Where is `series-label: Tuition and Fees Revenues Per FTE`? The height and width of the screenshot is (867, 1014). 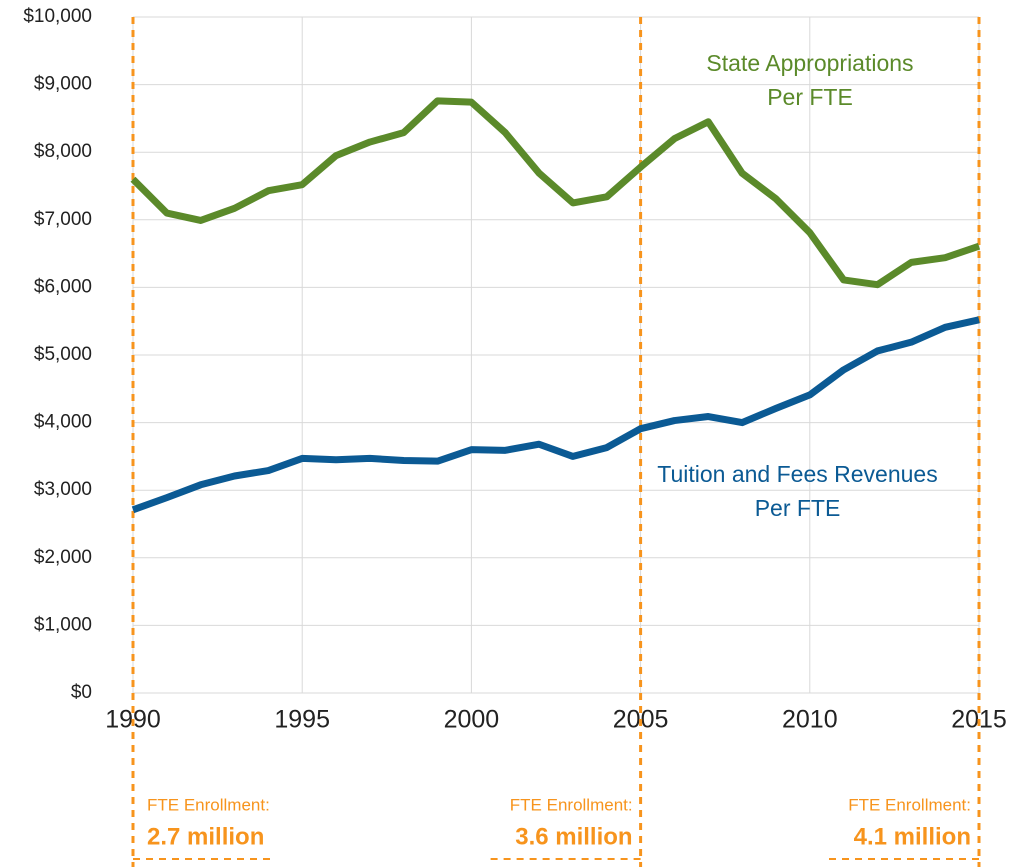
series-label: Tuition and Fees Revenues Per FTE is located at coordinates (797, 491).